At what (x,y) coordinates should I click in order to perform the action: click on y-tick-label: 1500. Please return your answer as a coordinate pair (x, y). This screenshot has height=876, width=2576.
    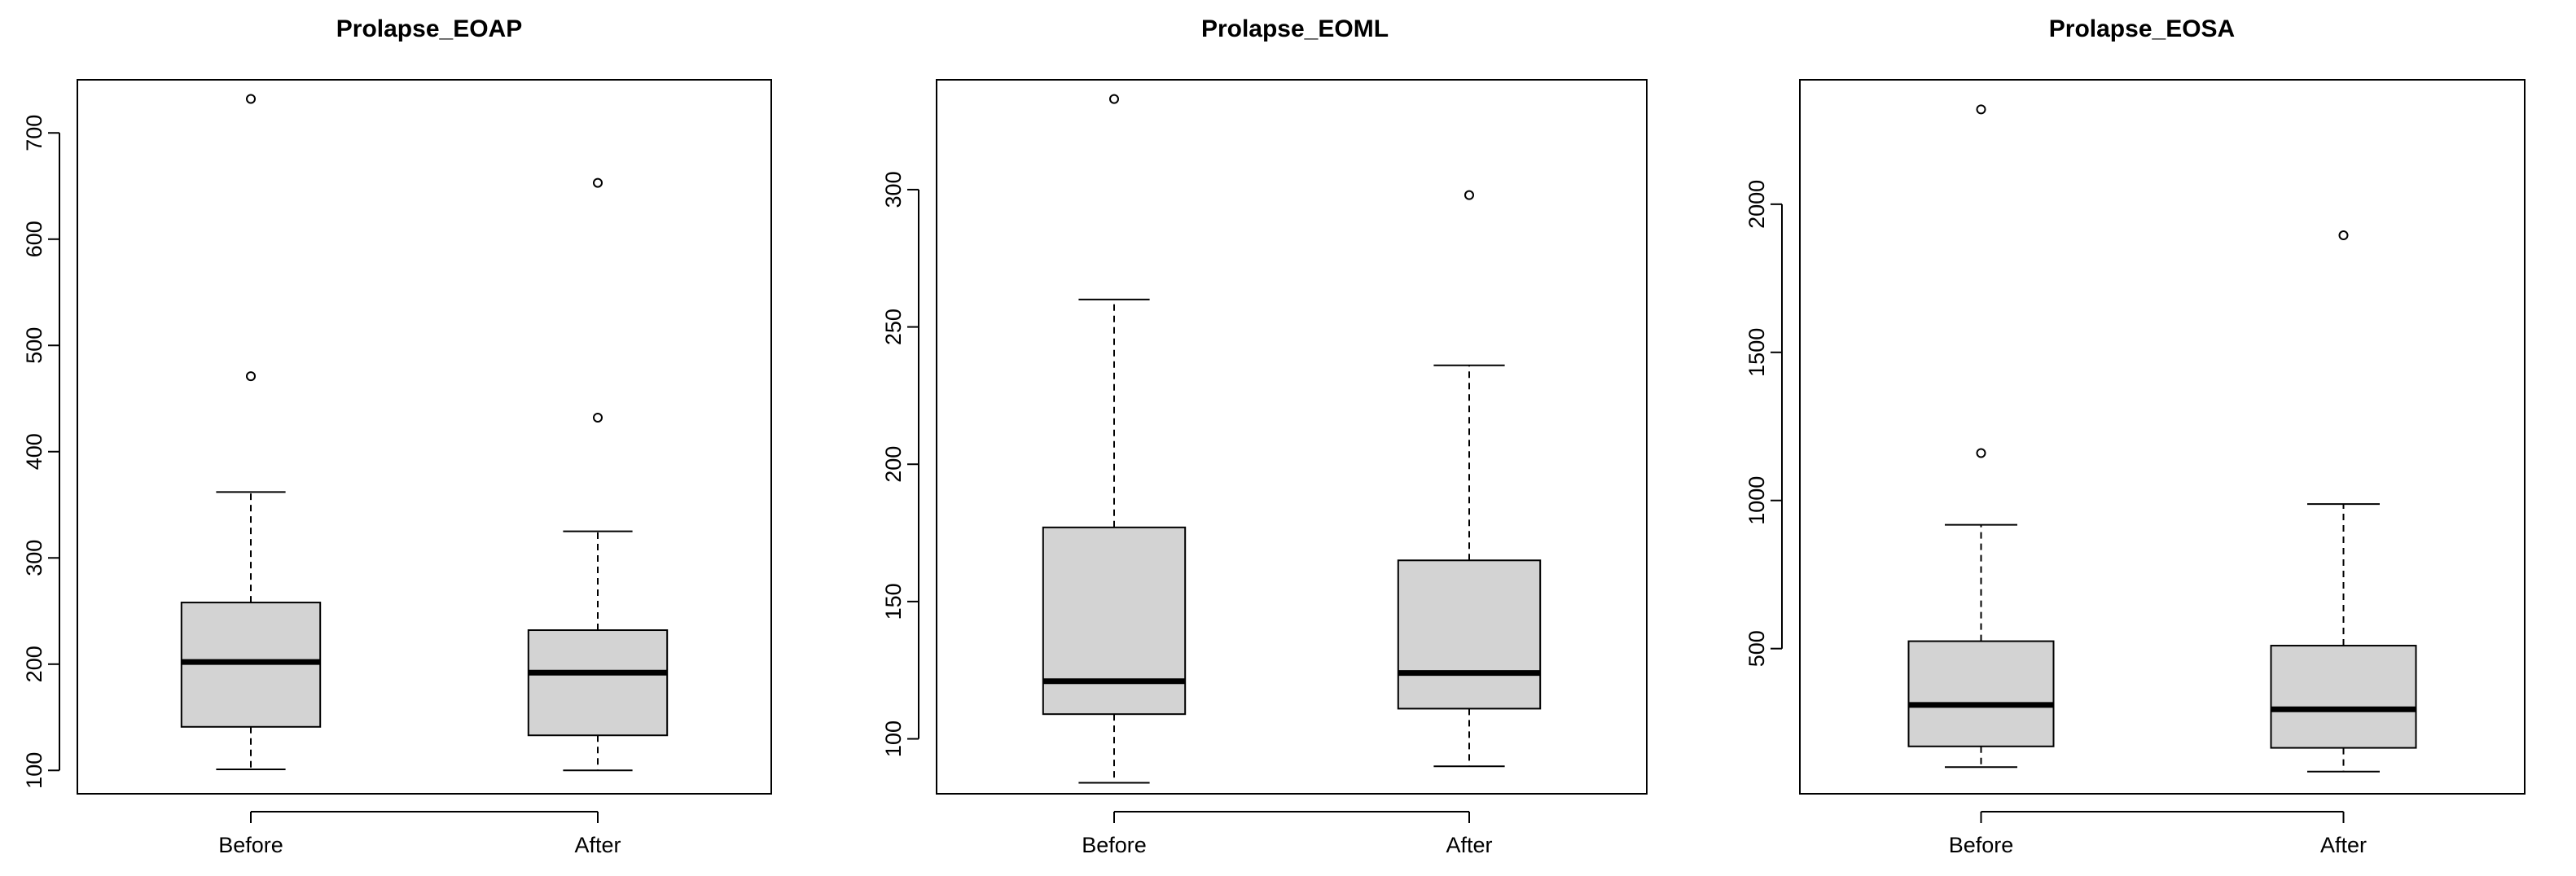
    Looking at the image, I should click on (1756, 352).